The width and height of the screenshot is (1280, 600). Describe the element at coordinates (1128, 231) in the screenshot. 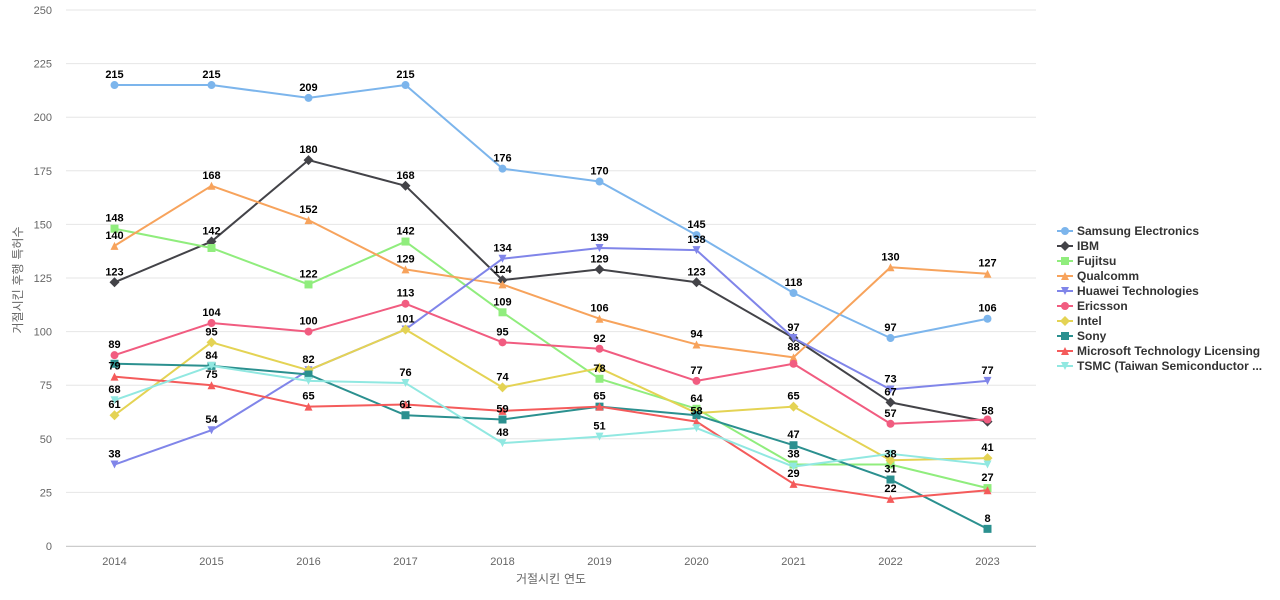

I see `legend-item: Samsung Electronics` at that location.